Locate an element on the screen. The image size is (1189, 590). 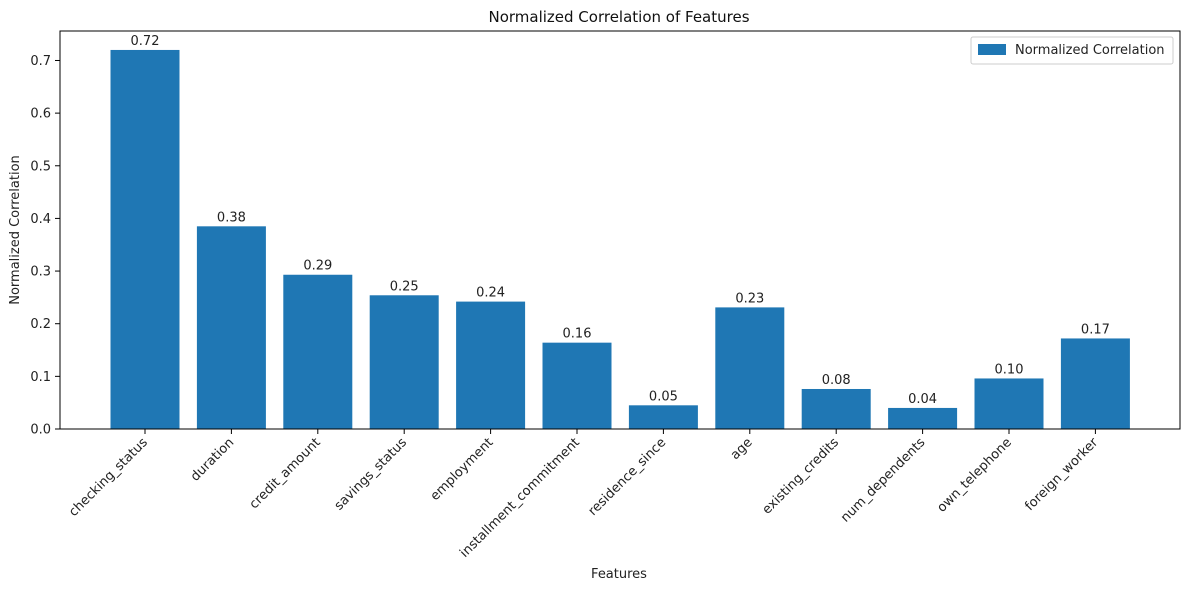
legend: Normalized Correlation is located at coordinates (1072, 50).